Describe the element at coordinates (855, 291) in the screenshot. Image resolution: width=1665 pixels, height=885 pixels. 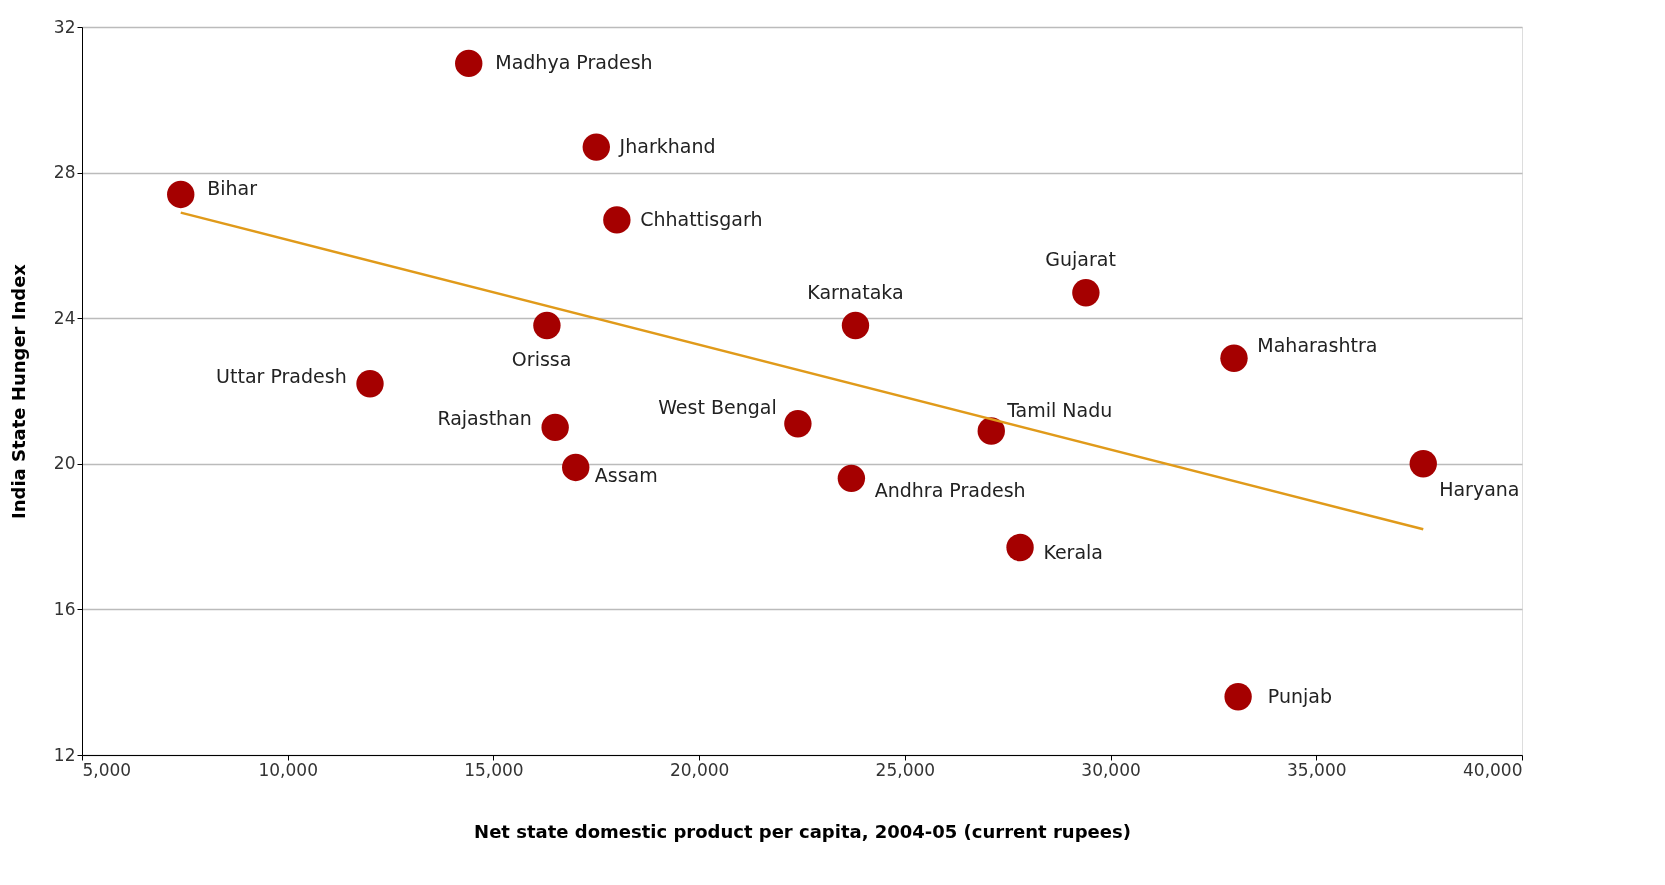
I see `annotation: Karnataka` at that location.